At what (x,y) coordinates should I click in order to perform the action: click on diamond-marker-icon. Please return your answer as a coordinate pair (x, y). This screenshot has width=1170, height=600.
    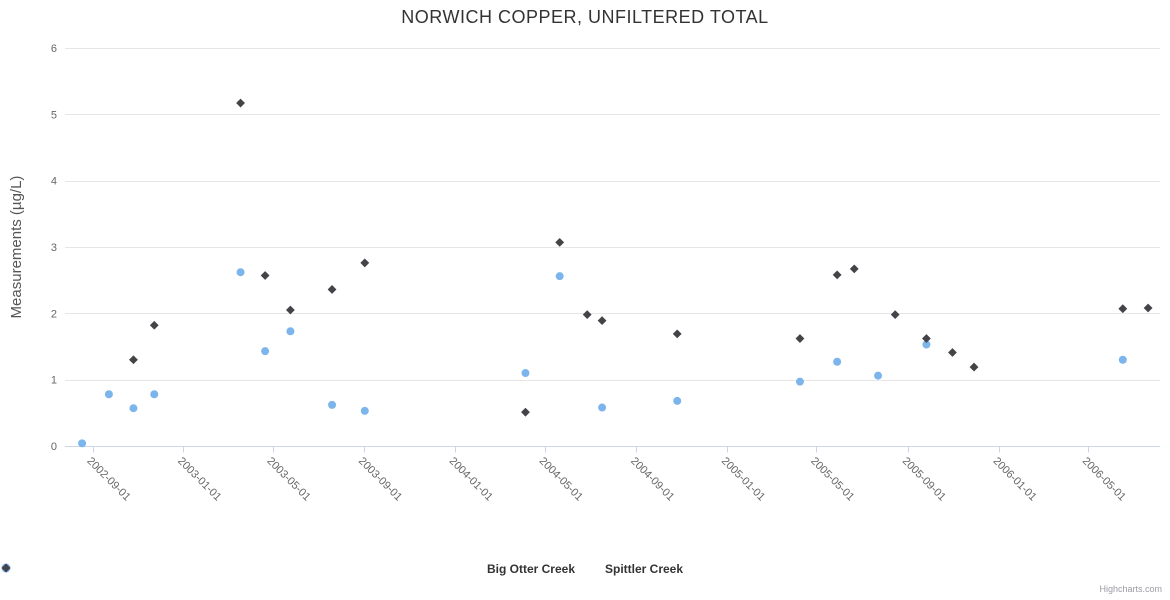
    Looking at the image, I should click on (6, 568).